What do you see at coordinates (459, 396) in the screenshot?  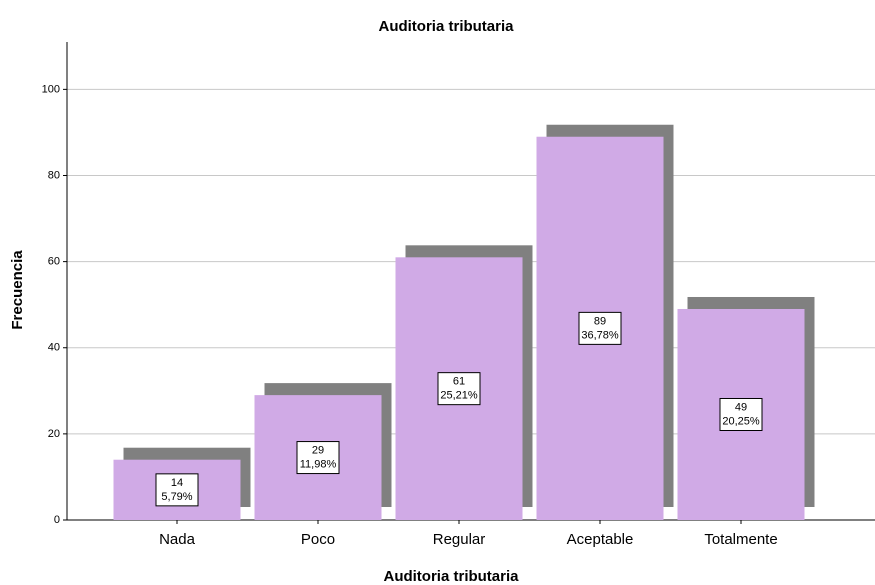 I see `percentage-label: 25,21%` at bounding box center [459, 396].